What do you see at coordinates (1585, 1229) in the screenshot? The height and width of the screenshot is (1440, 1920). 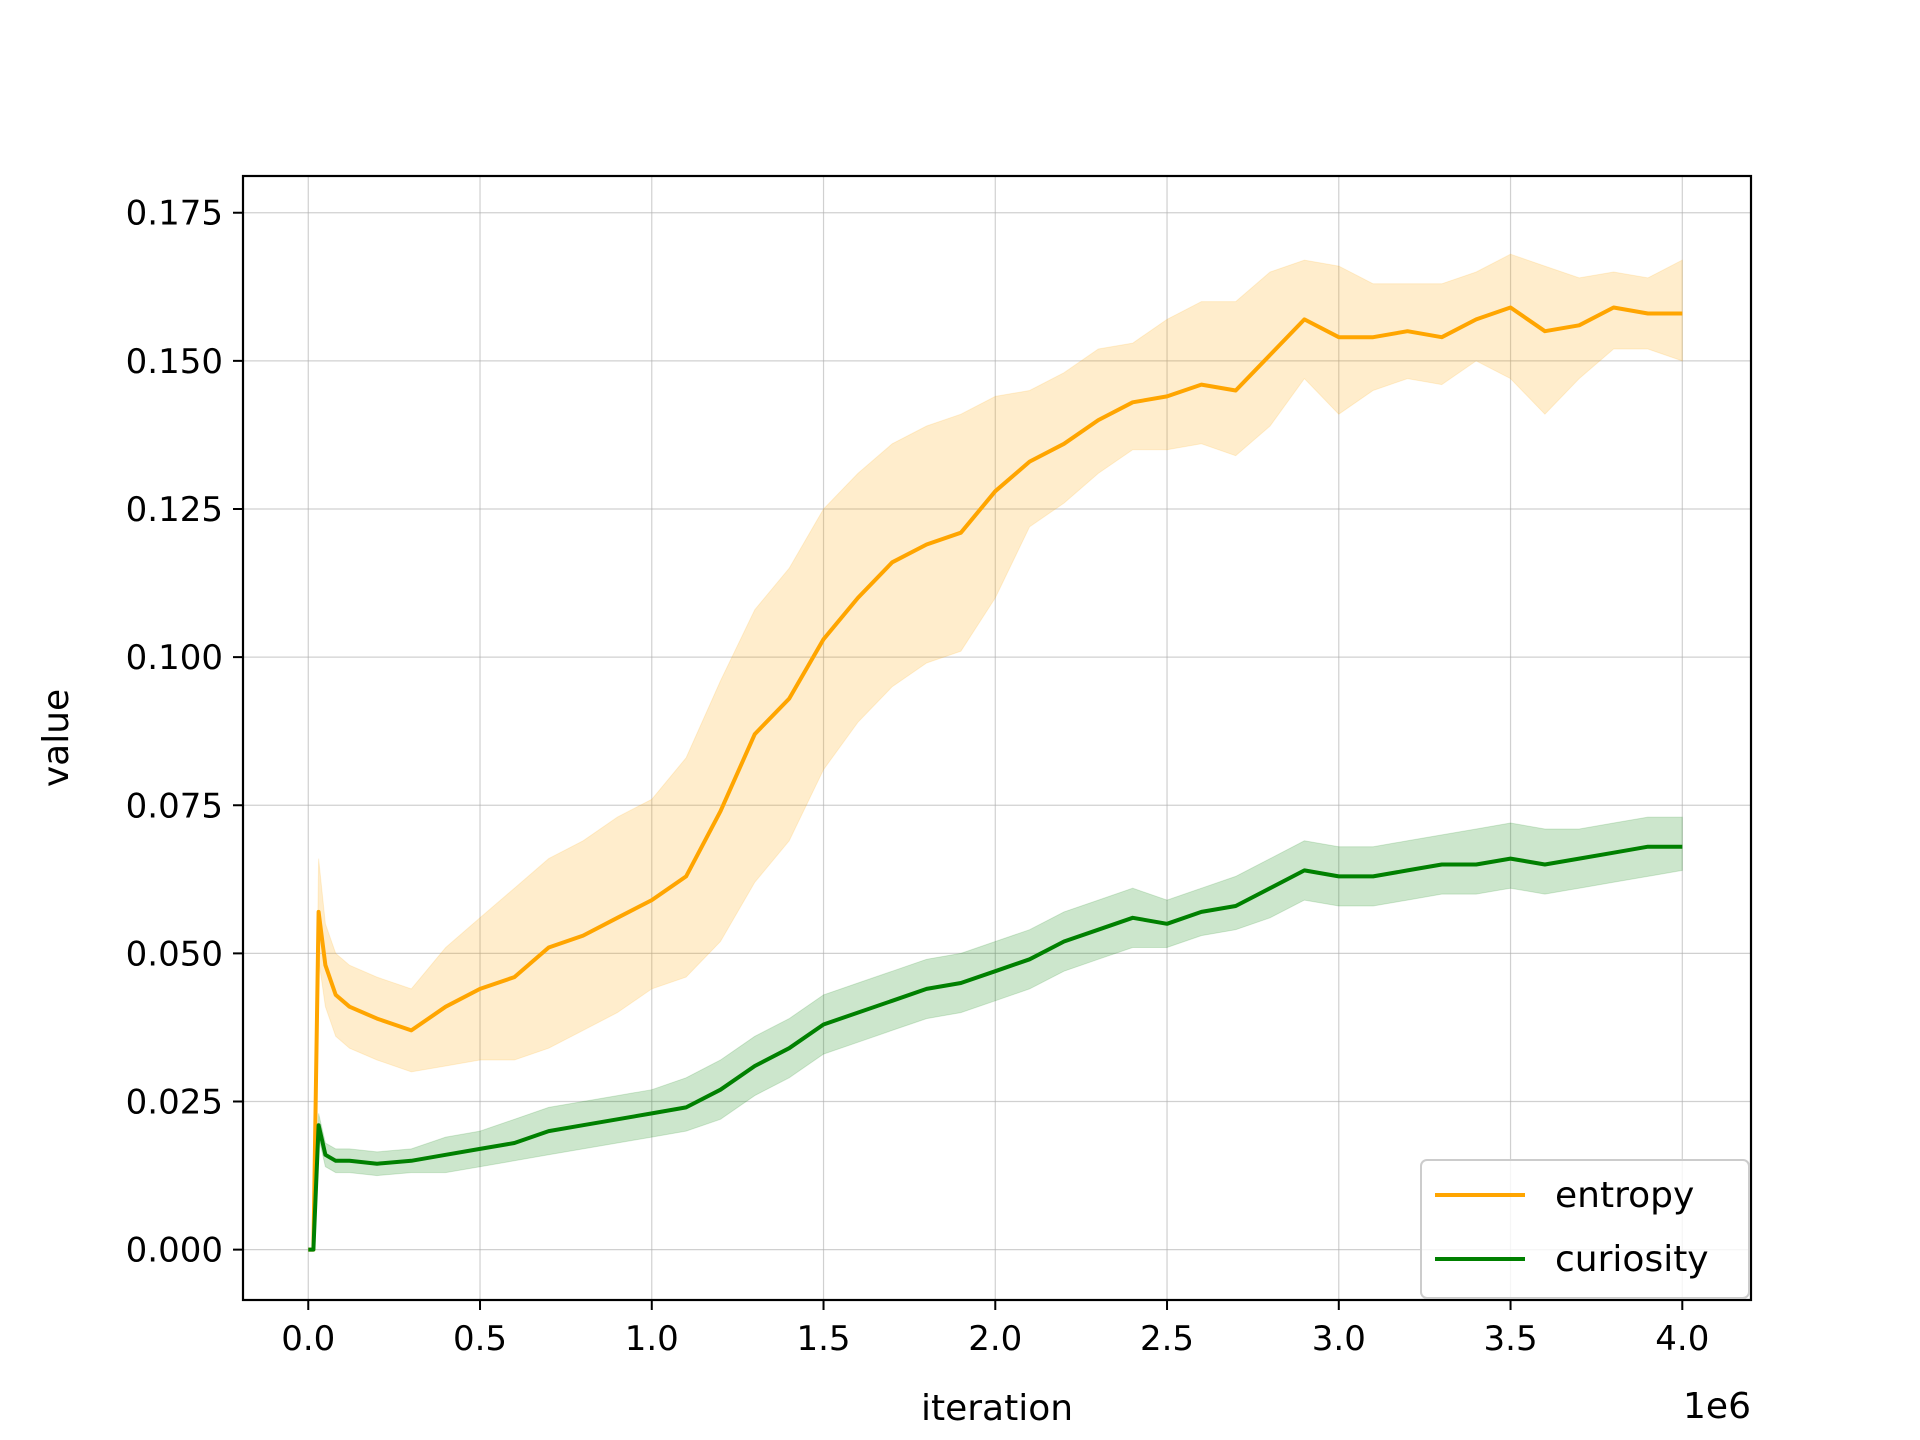 I see `legend: entropy curiosity` at bounding box center [1585, 1229].